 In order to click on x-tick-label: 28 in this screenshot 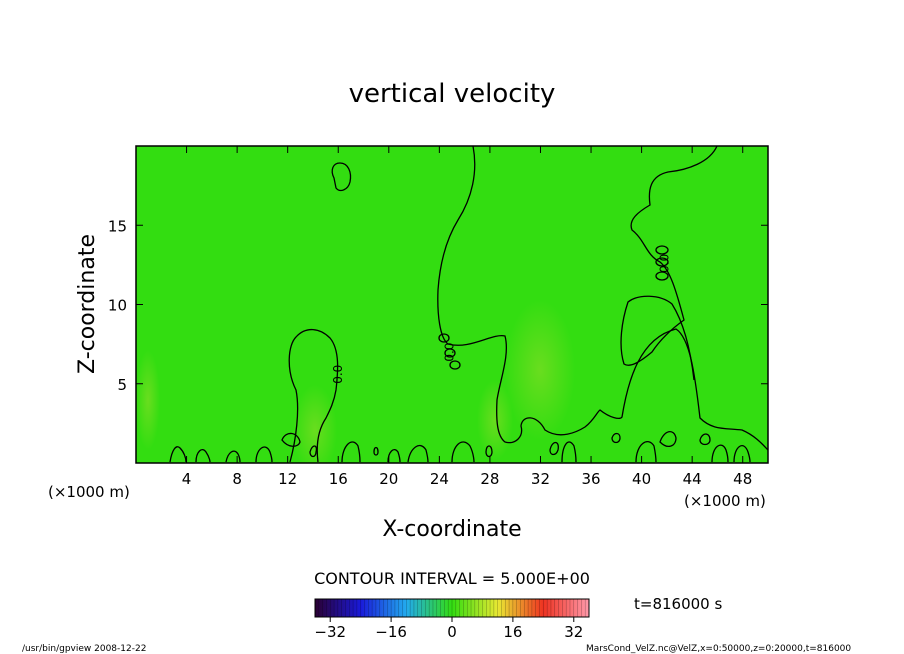, I will do `click(489, 479)`.